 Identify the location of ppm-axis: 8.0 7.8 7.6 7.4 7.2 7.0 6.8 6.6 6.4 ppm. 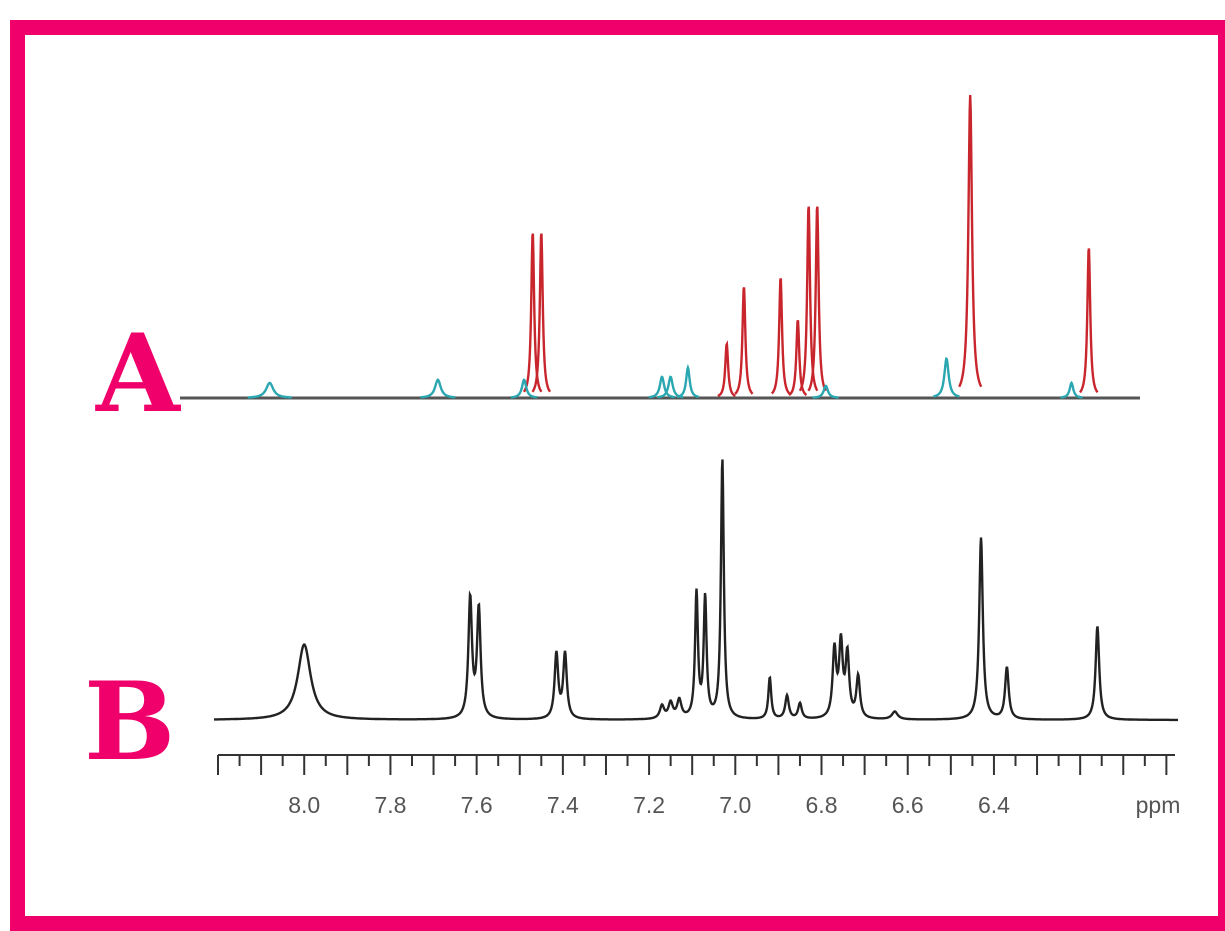
(699, 786).